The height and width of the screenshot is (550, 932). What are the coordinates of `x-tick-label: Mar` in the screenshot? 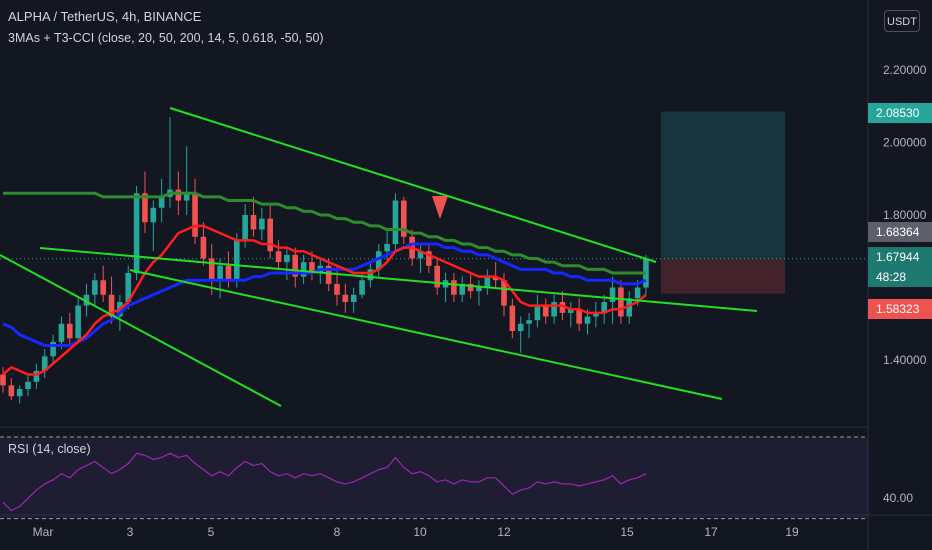 It's located at (43, 532).